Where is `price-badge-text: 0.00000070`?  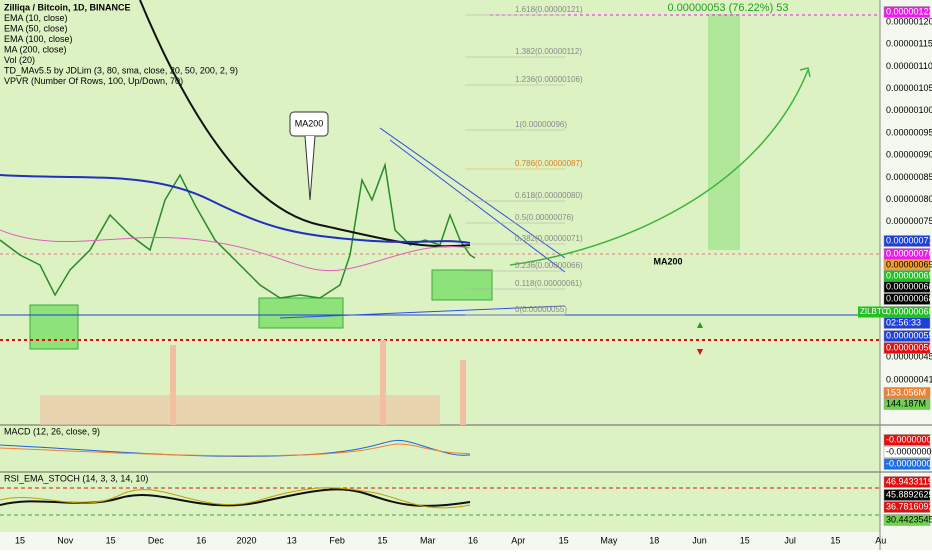
price-badge-text: 0.00000070 is located at coordinates (909, 253).